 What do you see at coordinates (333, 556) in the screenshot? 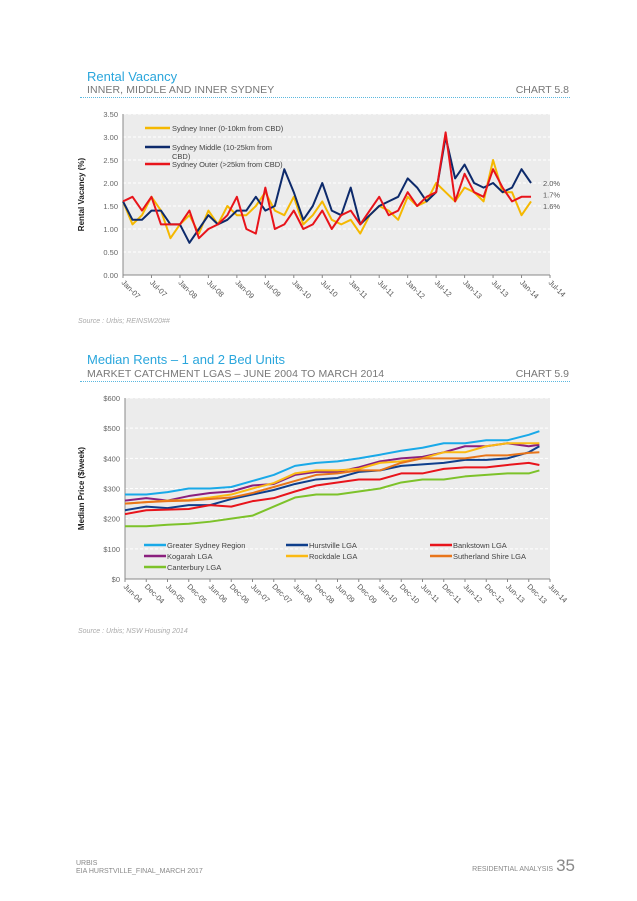
I see `legend-label: Rockdale LGA` at bounding box center [333, 556].